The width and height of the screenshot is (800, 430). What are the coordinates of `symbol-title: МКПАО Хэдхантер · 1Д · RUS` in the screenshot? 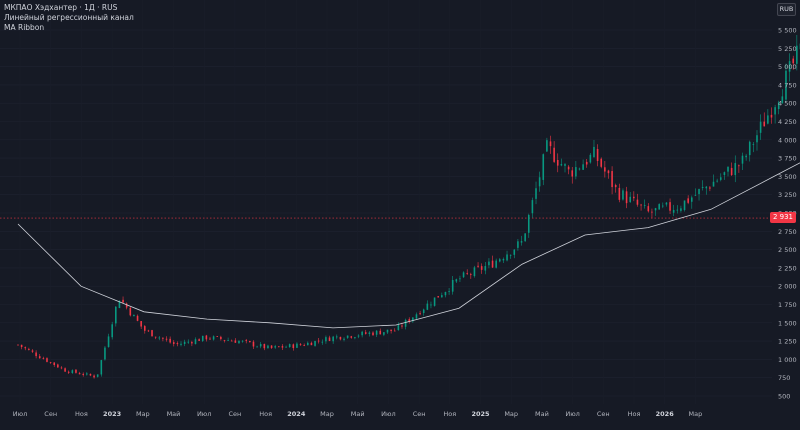 It's located at (61, 7).